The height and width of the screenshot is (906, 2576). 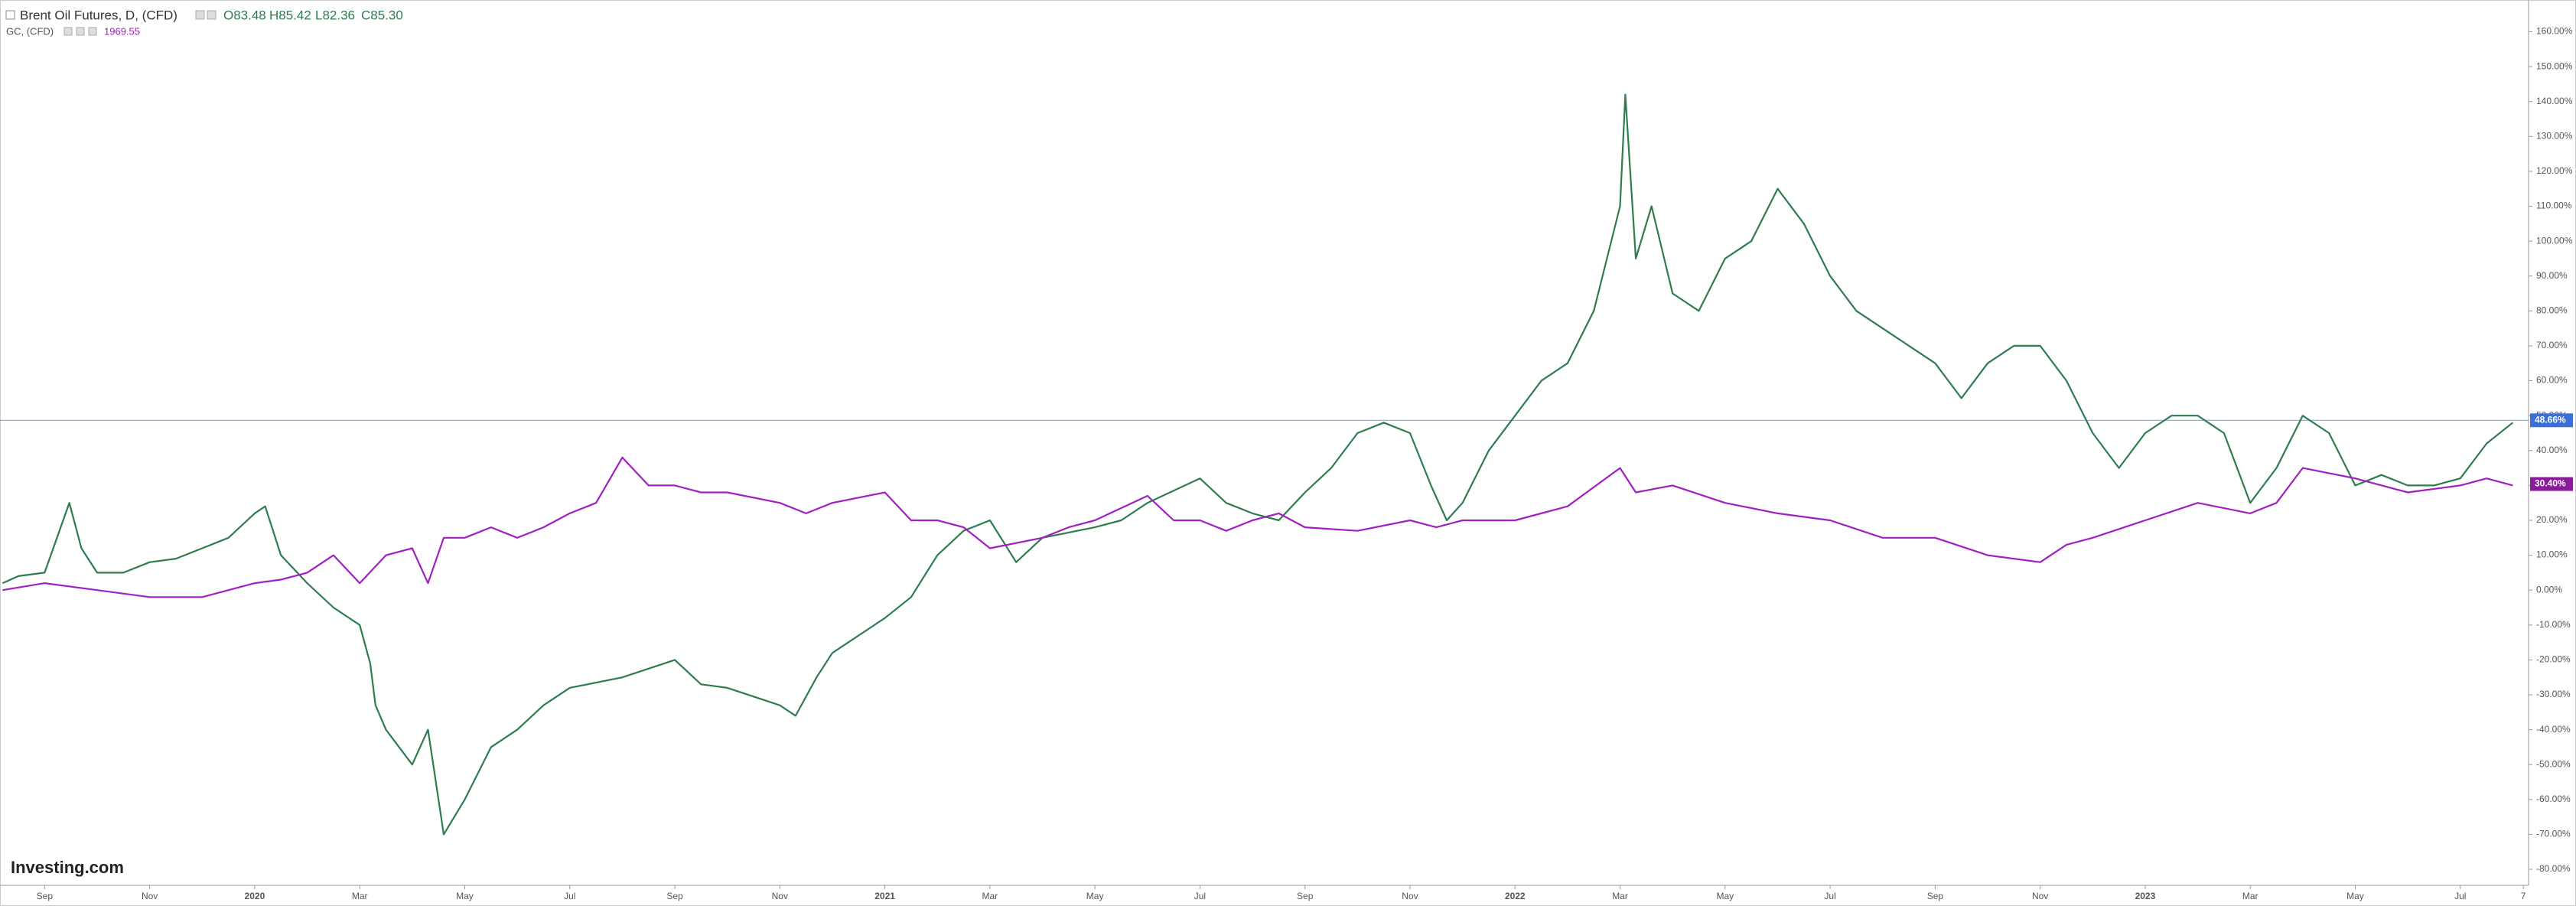 What do you see at coordinates (255, 896) in the screenshot?
I see `x-tick-label: 2020` at bounding box center [255, 896].